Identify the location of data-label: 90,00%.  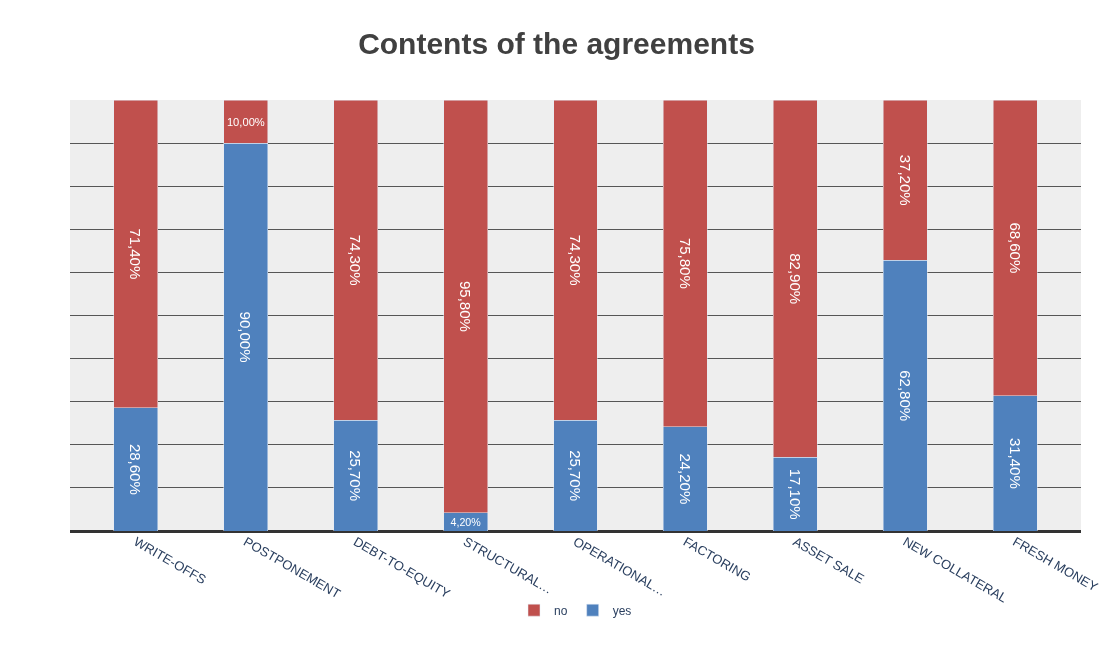
(246, 337).